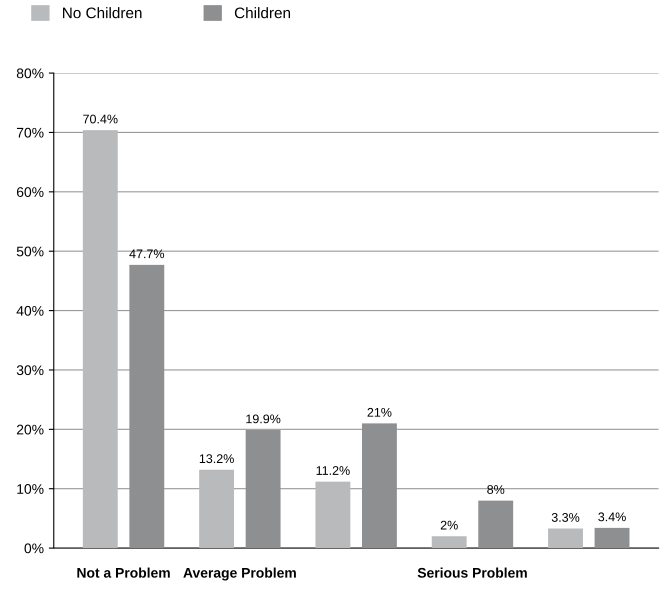 The width and height of the screenshot is (672, 609). What do you see at coordinates (449, 525) in the screenshot?
I see `data-label: 2%` at bounding box center [449, 525].